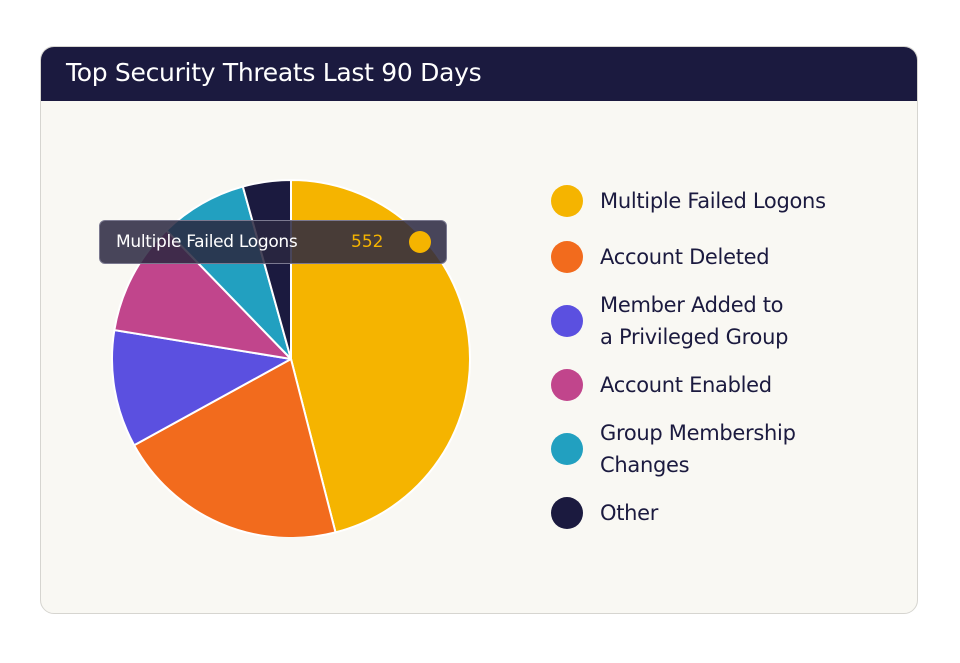 This screenshot has width=960, height=663. Describe the element at coordinates (420, 242) in the screenshot. I see `tooltip-color-dot` at that location.